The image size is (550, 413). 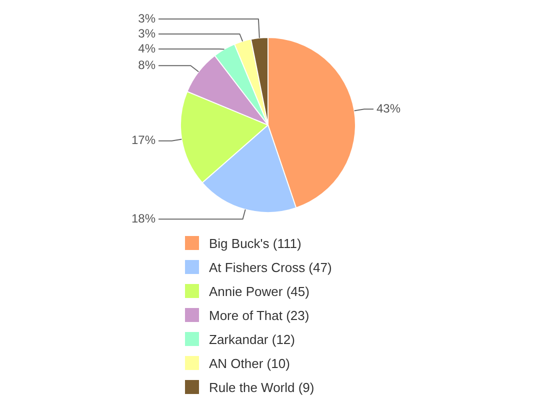 What do you see at coordinates (259, 291) in the screenshot?
I see `legend-label: Annie Power (45)` at bounding box center [259, 291].